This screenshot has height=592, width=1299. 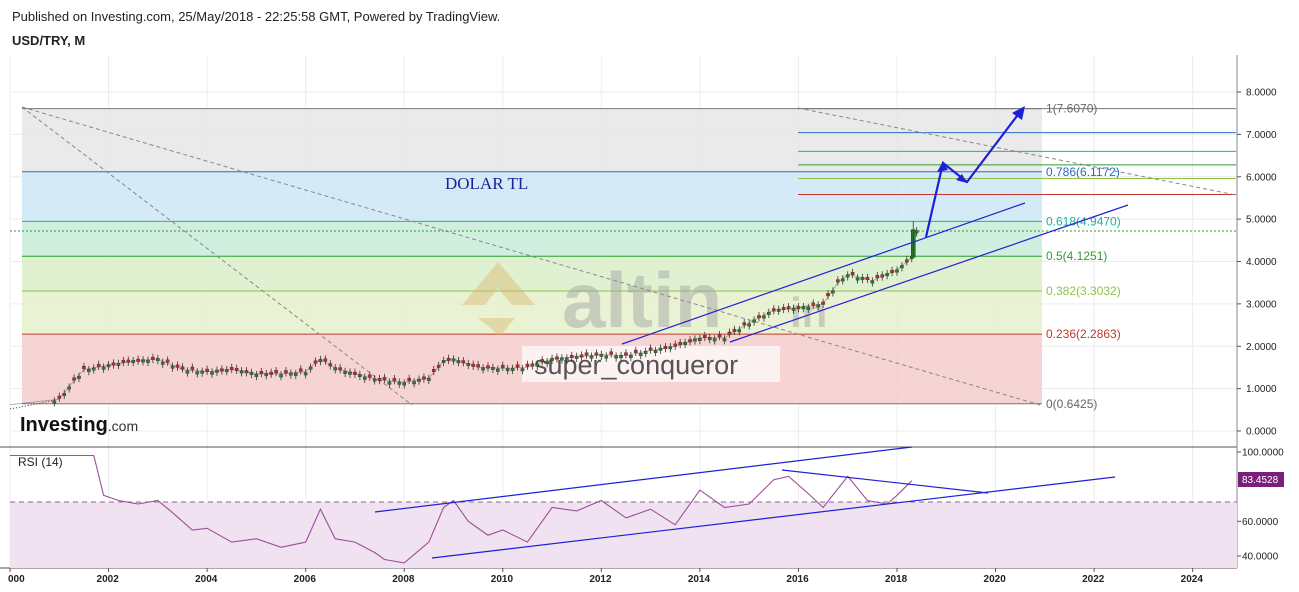 What do you see at coordinates (773, 517) in the screenshot?
I see `rsi-trend-lower` at bounding box center [773, 517].